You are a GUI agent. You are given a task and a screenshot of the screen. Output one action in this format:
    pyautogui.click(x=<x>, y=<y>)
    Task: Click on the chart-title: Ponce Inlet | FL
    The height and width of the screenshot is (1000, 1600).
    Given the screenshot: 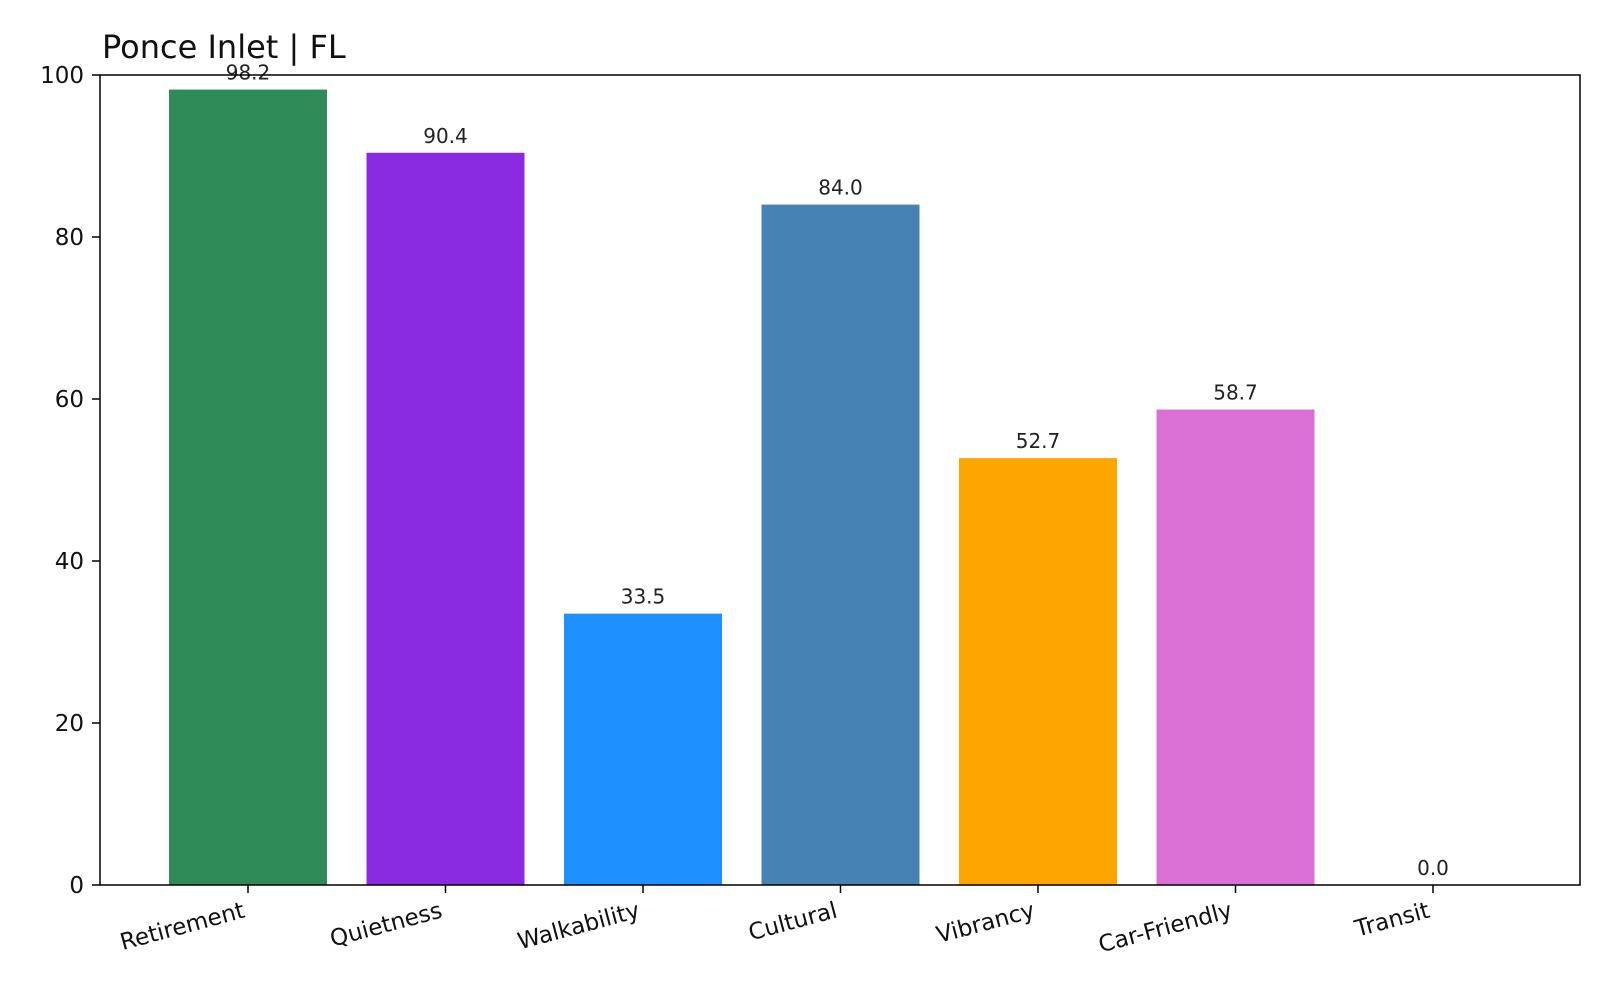 What is the action you would take?
    pyautogui.click(x=224, y=47)
    